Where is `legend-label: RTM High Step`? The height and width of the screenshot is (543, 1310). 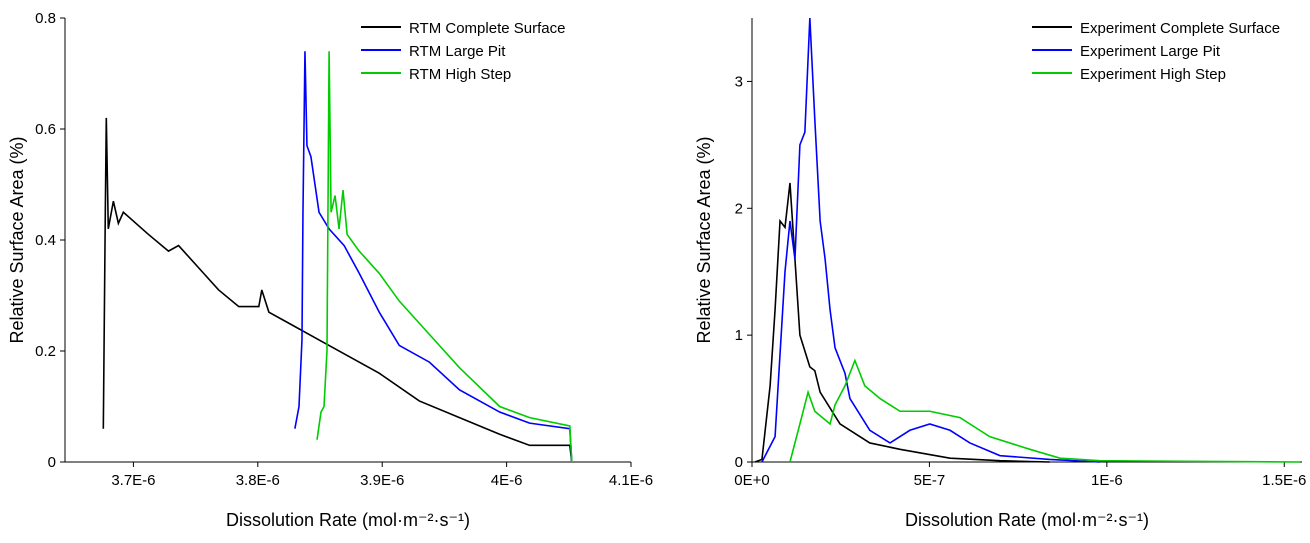
legend-label: RTM High Step is located at coordinates (460, 74).